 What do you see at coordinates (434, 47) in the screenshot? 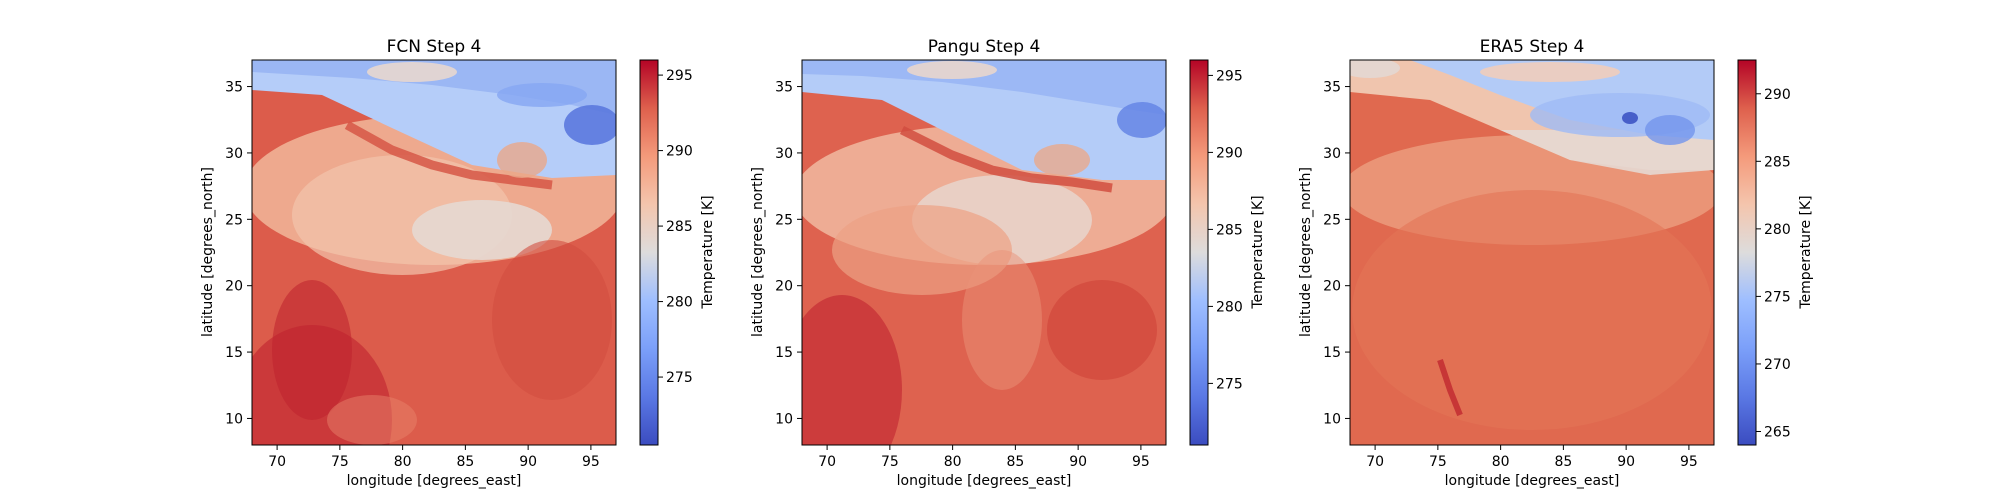
I see `panel-title: FCN Step 4` at bounding box center [434, 47].